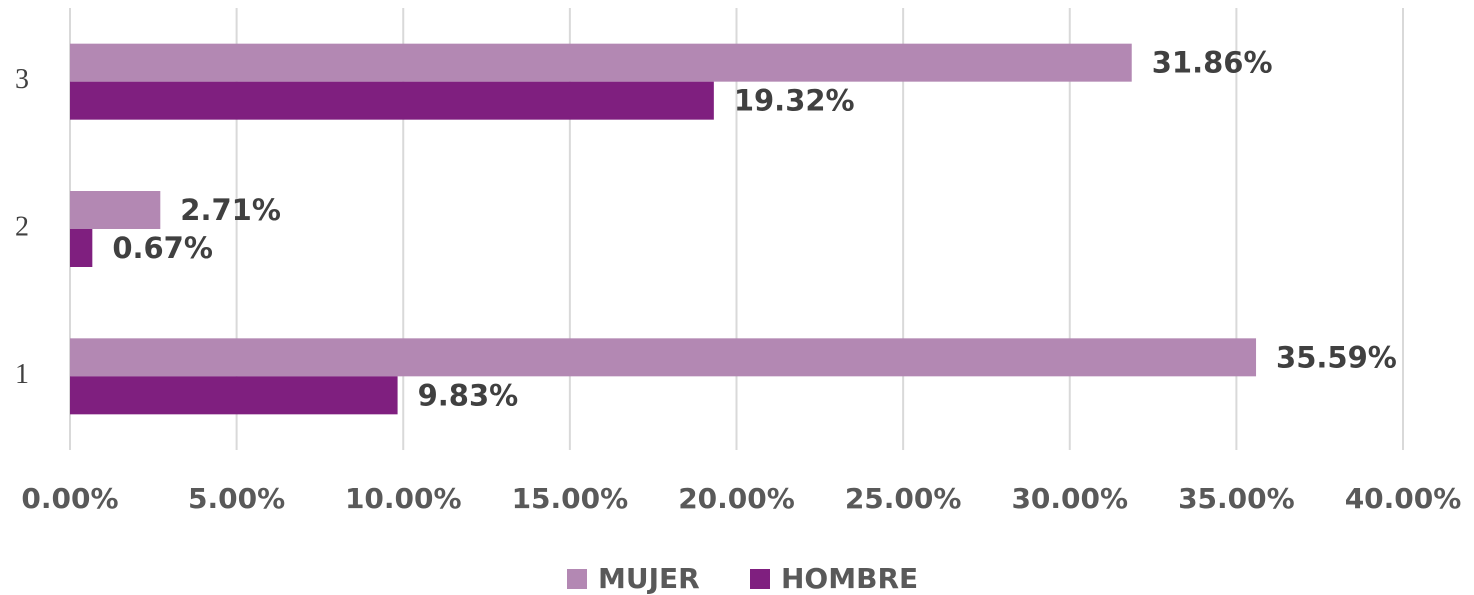 Image resolution: width=1474 pixels, height=595 pixels. Describe the element at coordinates (230, 210) in the screenshot. I see `data-label: 2.71%` at that location.